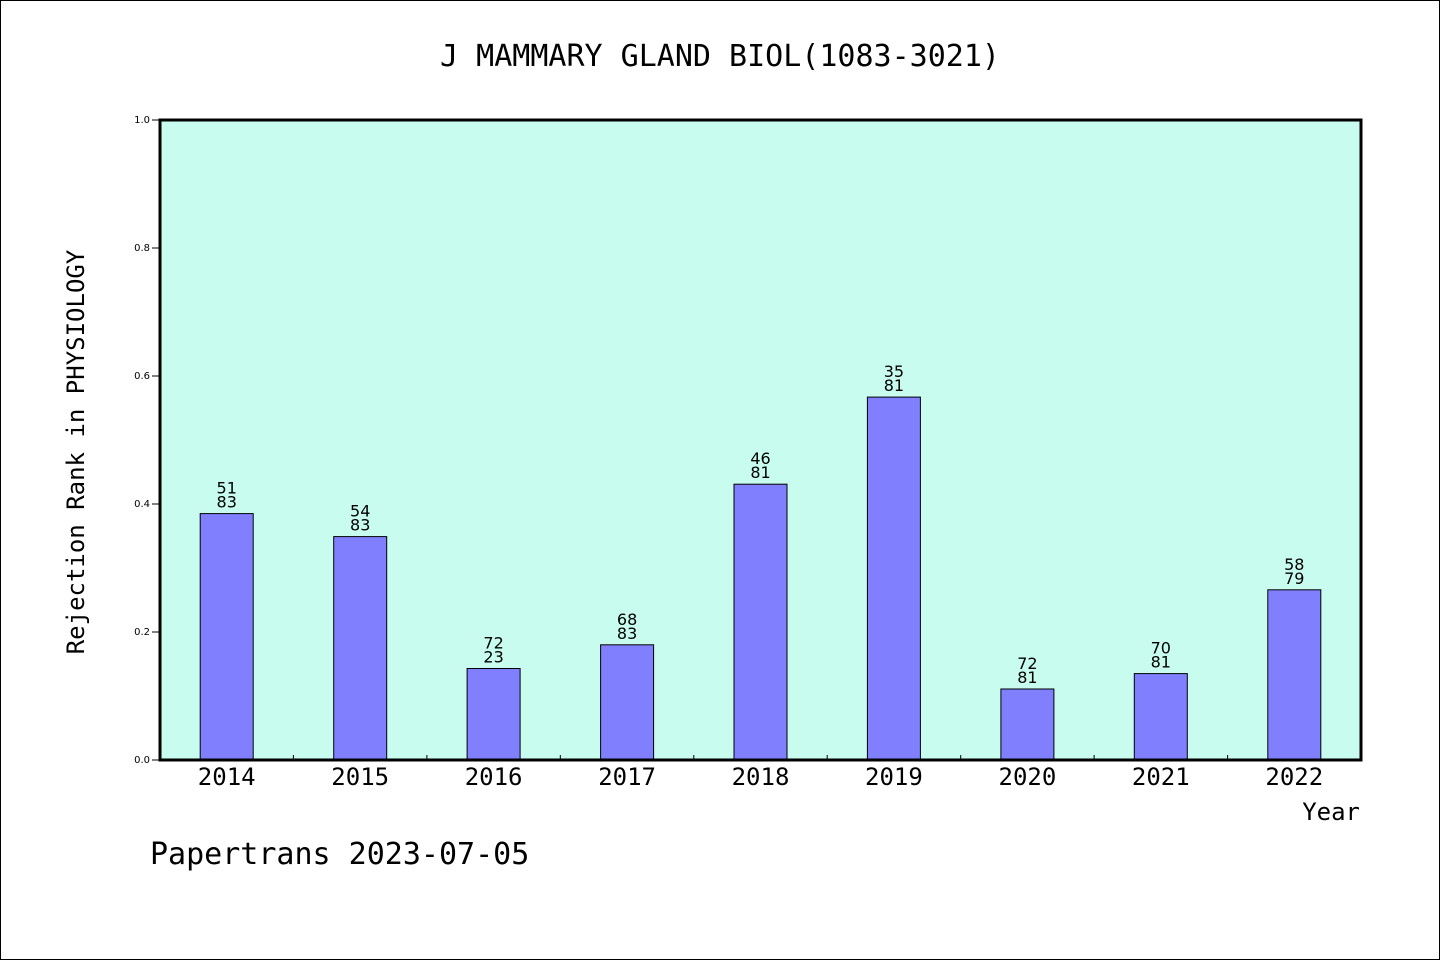 Image resolution: width=1440 pixels, height=960 pixels. What do you see at coordinates (360, 648) in the screenshot?
I see `bar-2015` at bounding box center [360, 648].